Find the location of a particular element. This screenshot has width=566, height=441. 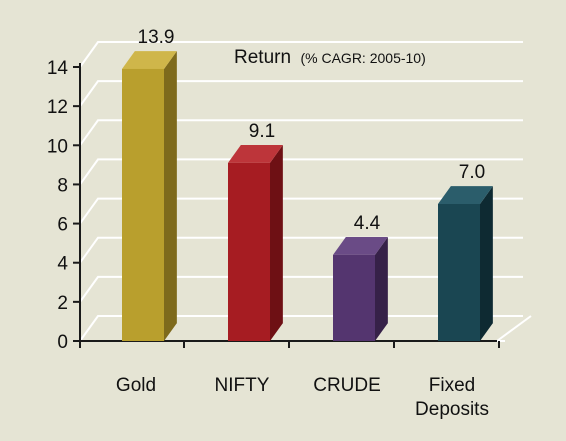

y-tick-label: 12 is located at coordinates (57, 107).